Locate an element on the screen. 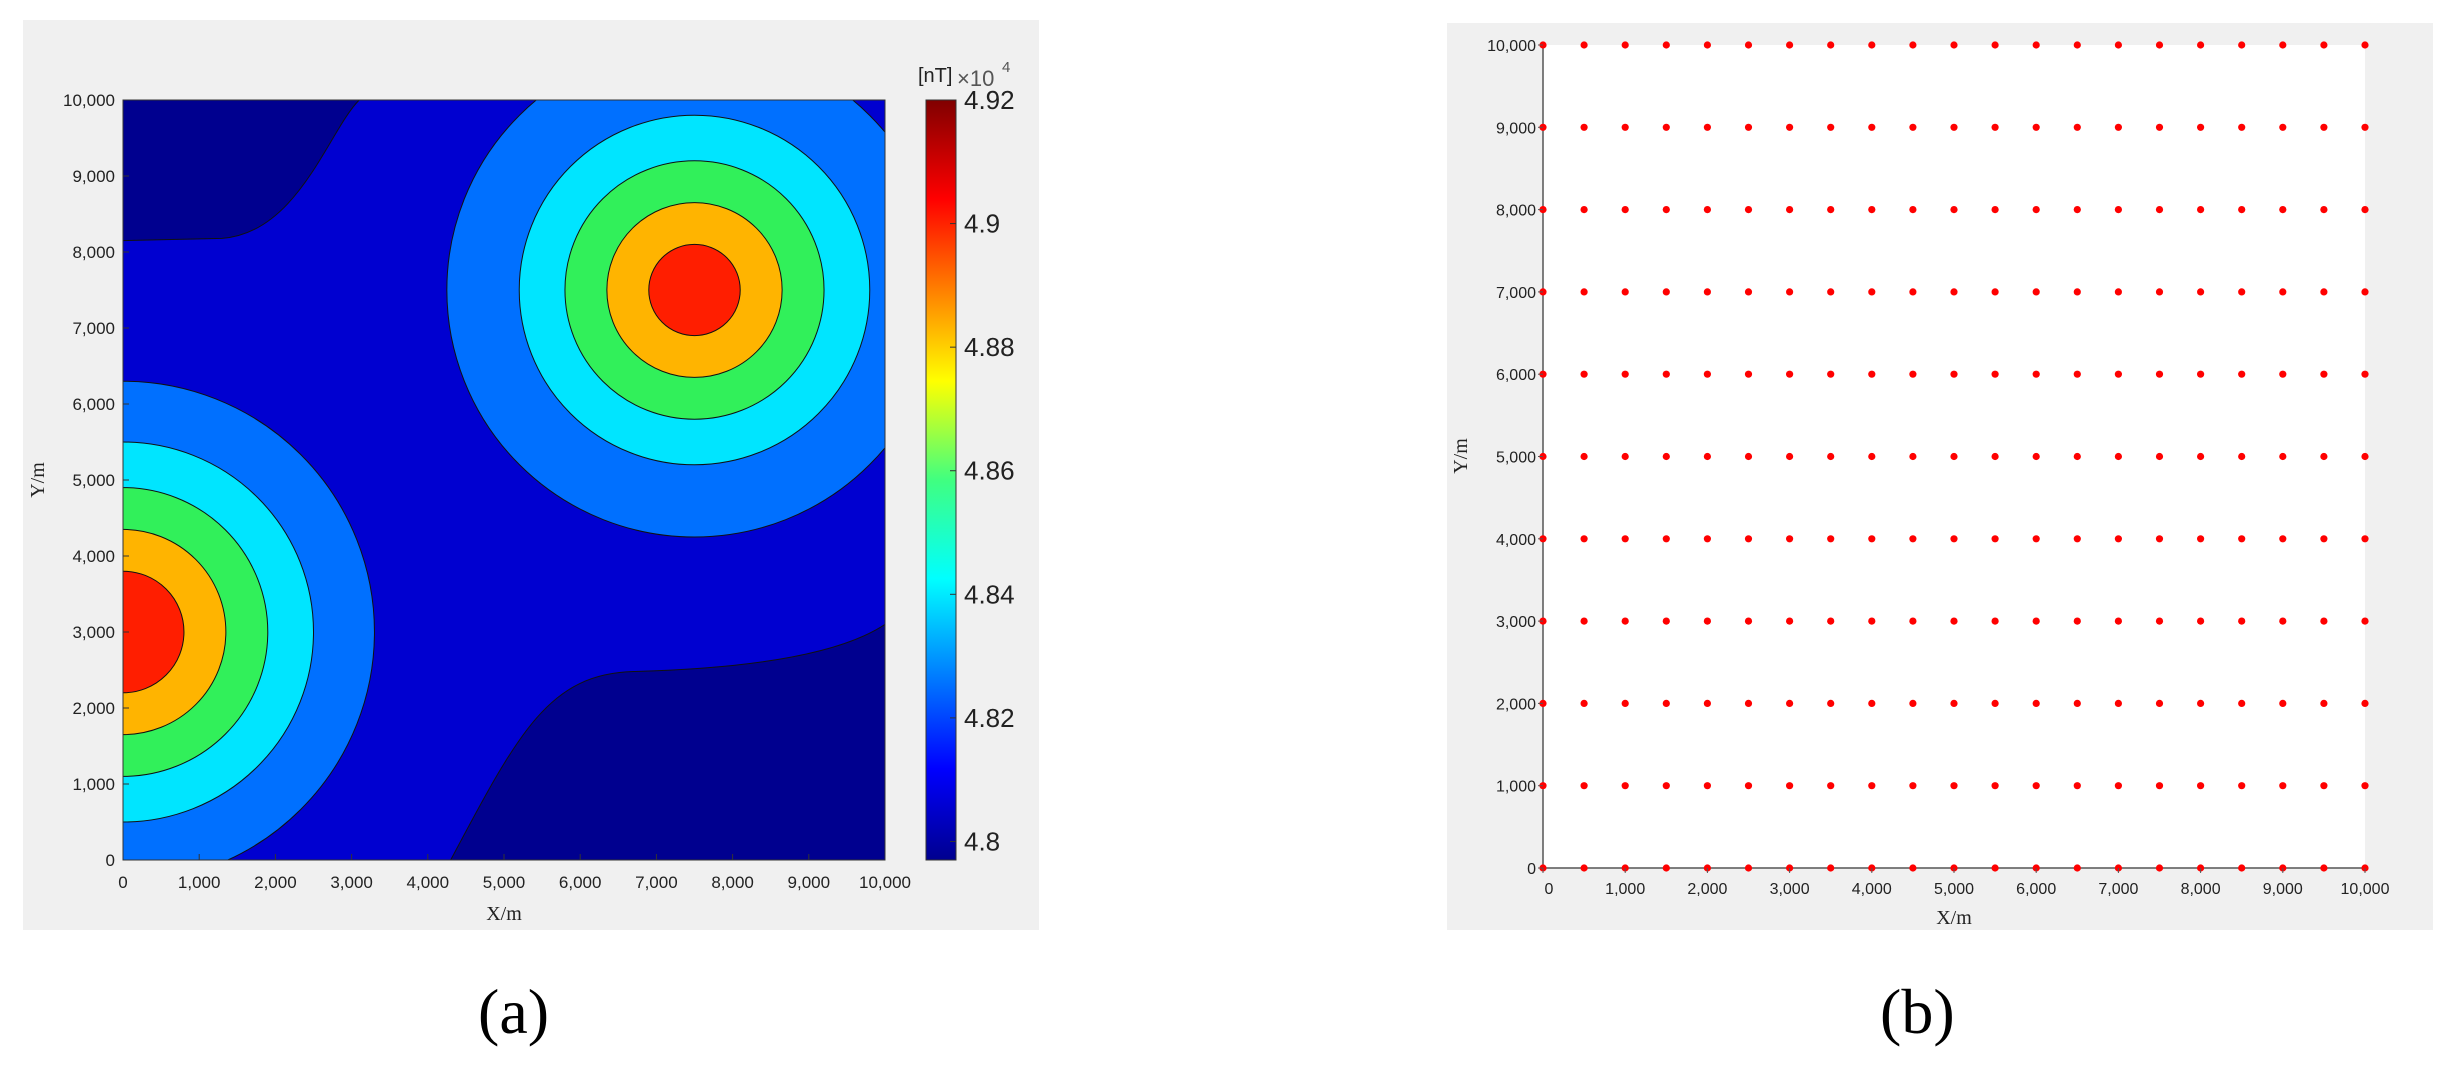  x-tick-label: 8,000 is located at coordinates (2201, 889).